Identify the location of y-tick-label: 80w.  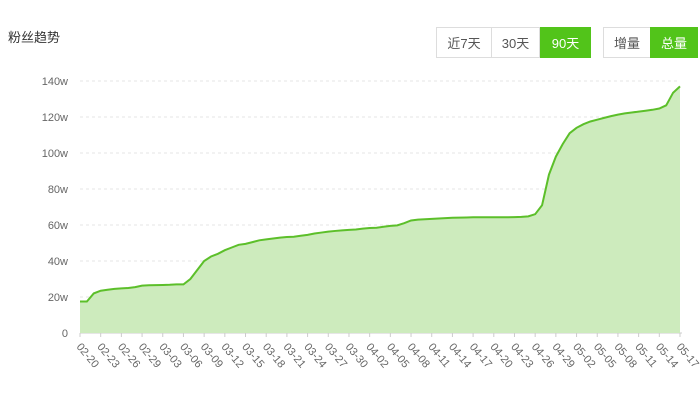
(58, 190).